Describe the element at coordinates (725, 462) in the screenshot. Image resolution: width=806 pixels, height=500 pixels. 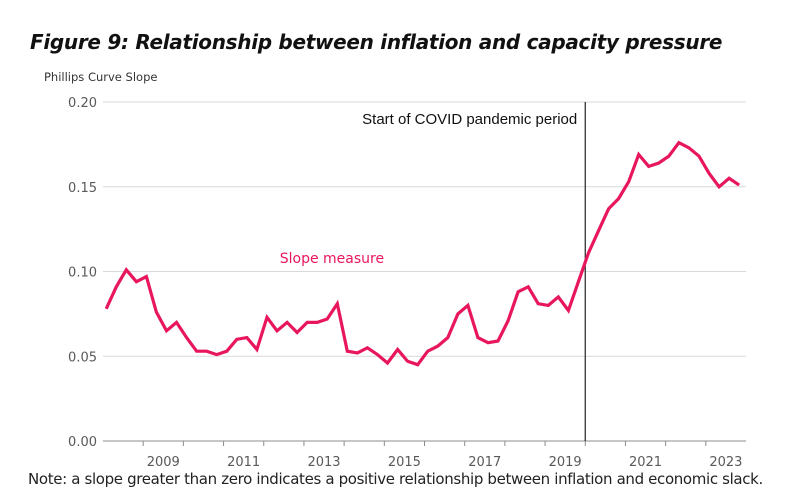
I see `x-tick-label: 2023` at that location.